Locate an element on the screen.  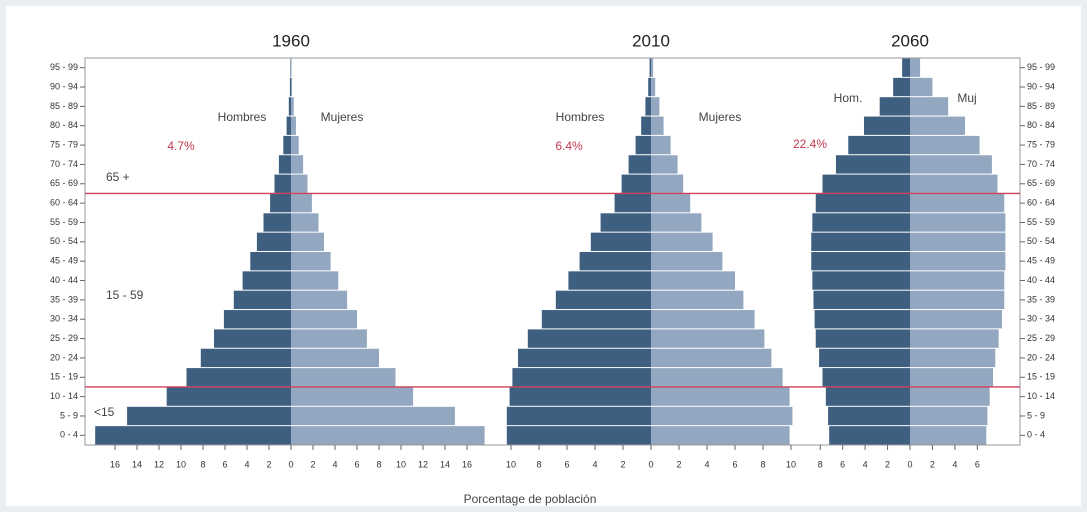
y-tick-label: 50 - 54 is located at coordinates (64, 241).